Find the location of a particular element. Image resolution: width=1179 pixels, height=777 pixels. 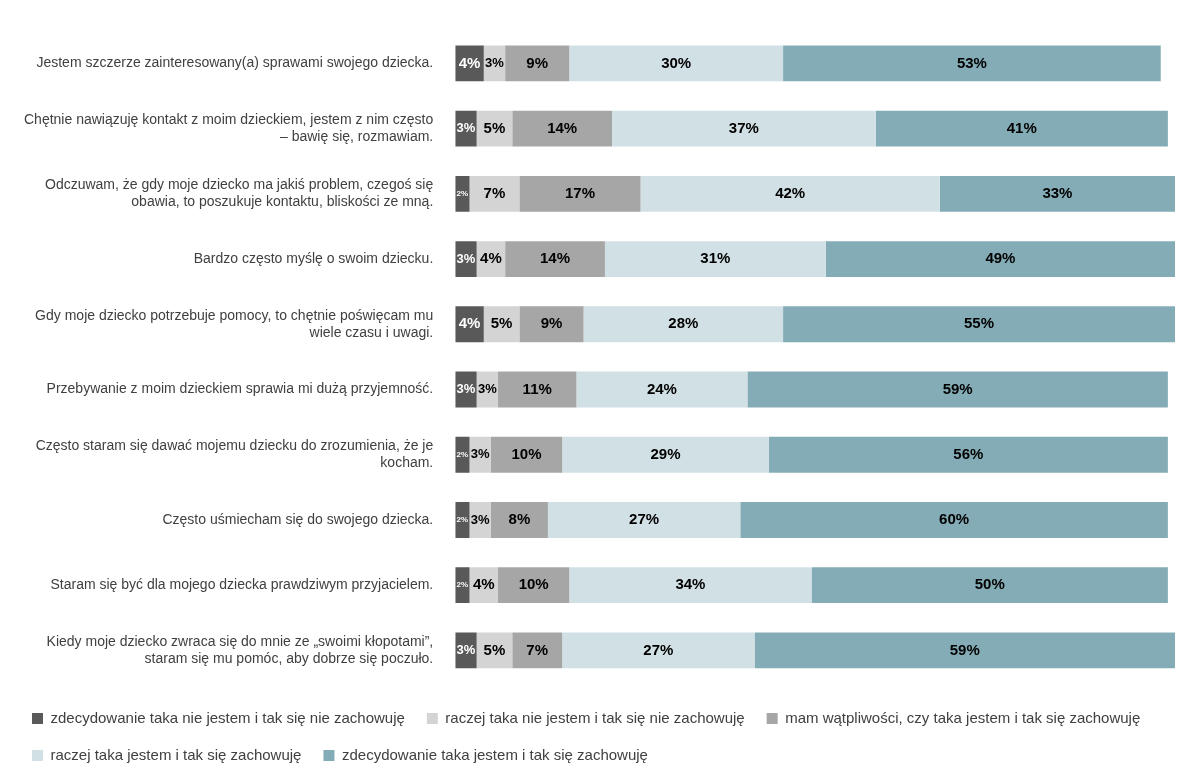

legend-label: raczej taka nie jestem i tak się nie zachowuję is located at coordinates (595, 717).